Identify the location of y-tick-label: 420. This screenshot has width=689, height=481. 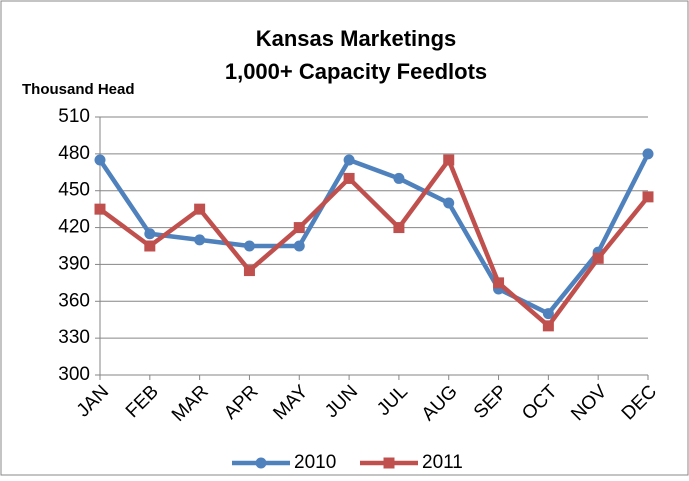
(74, 227).